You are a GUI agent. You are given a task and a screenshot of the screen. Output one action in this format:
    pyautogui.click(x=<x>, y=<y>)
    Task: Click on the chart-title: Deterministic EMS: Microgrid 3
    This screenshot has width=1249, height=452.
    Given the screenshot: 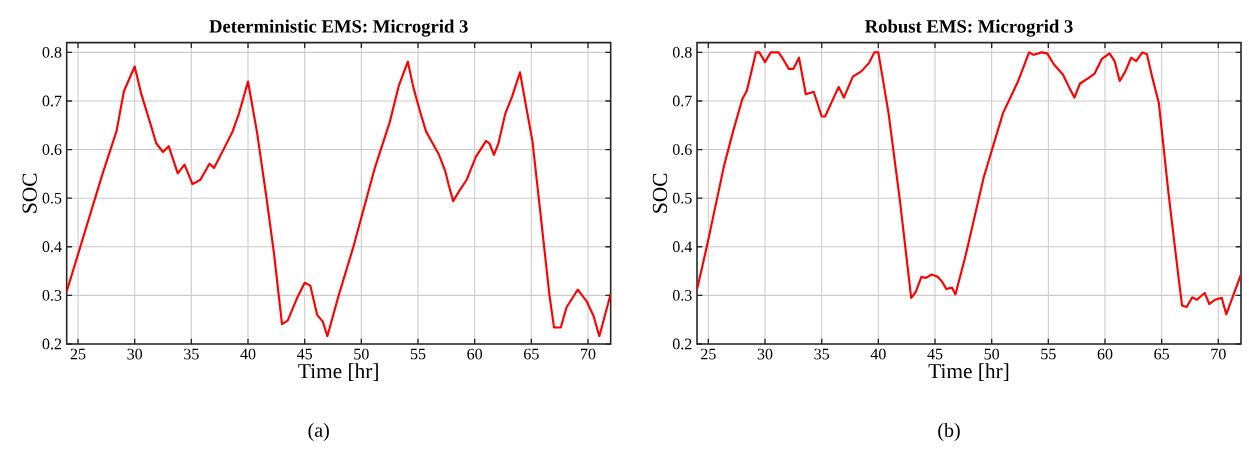 What is the action you would take?
    pyautogui.click(x=338, y=28)
    